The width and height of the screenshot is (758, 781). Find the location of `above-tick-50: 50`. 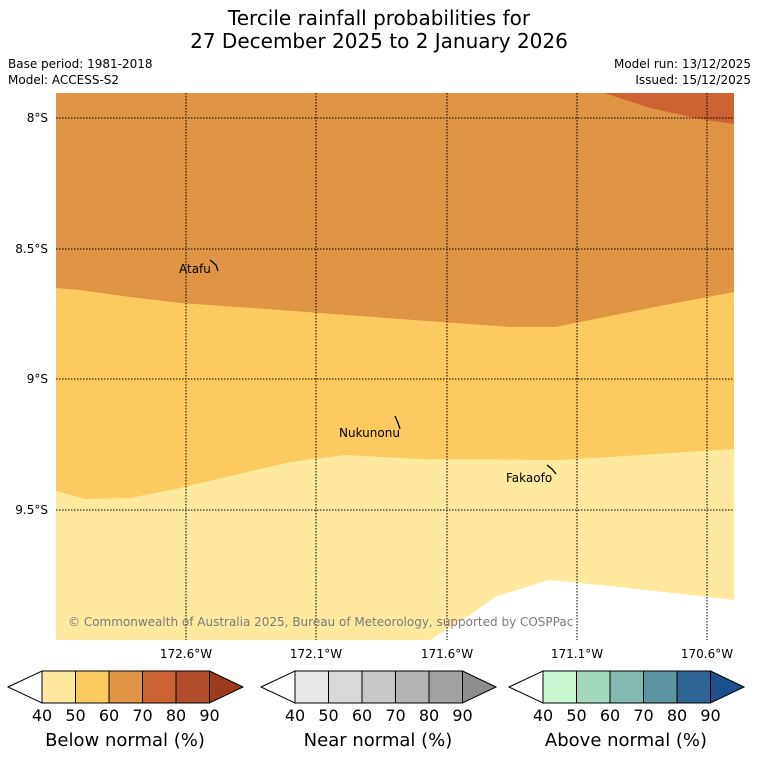

above-tick-50: 50 is located at coordinates (576, 715).